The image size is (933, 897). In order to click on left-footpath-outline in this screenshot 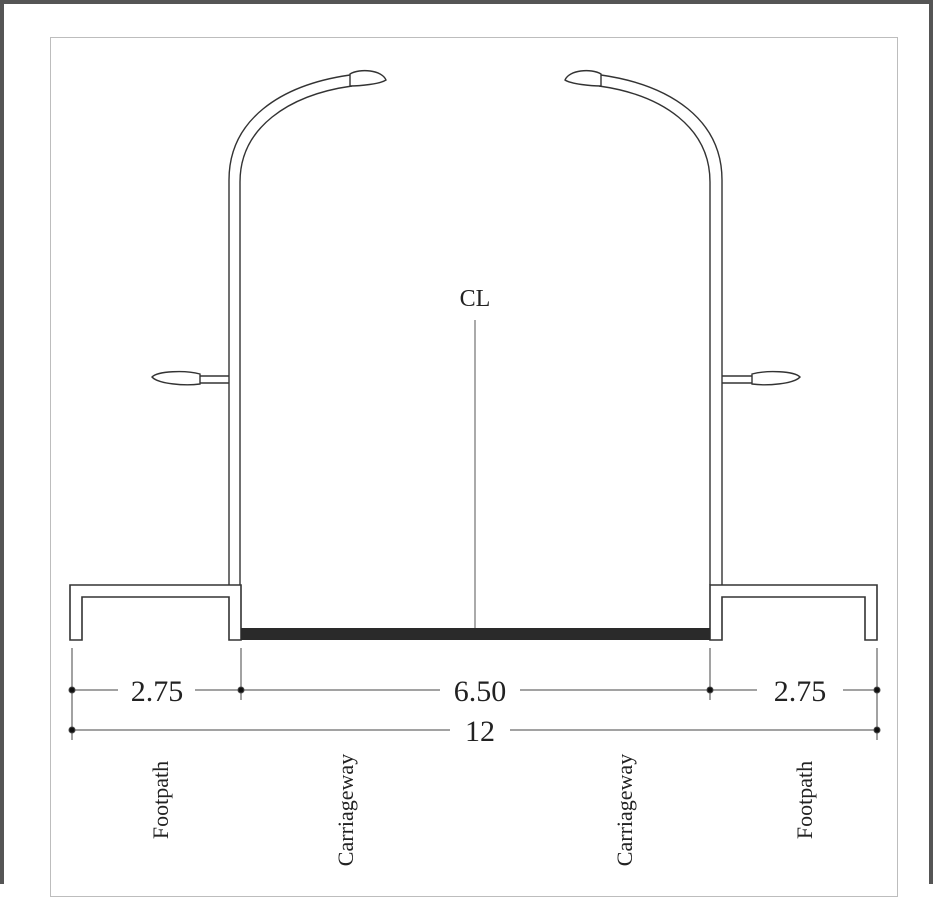, I will do `click(155, 612)`.